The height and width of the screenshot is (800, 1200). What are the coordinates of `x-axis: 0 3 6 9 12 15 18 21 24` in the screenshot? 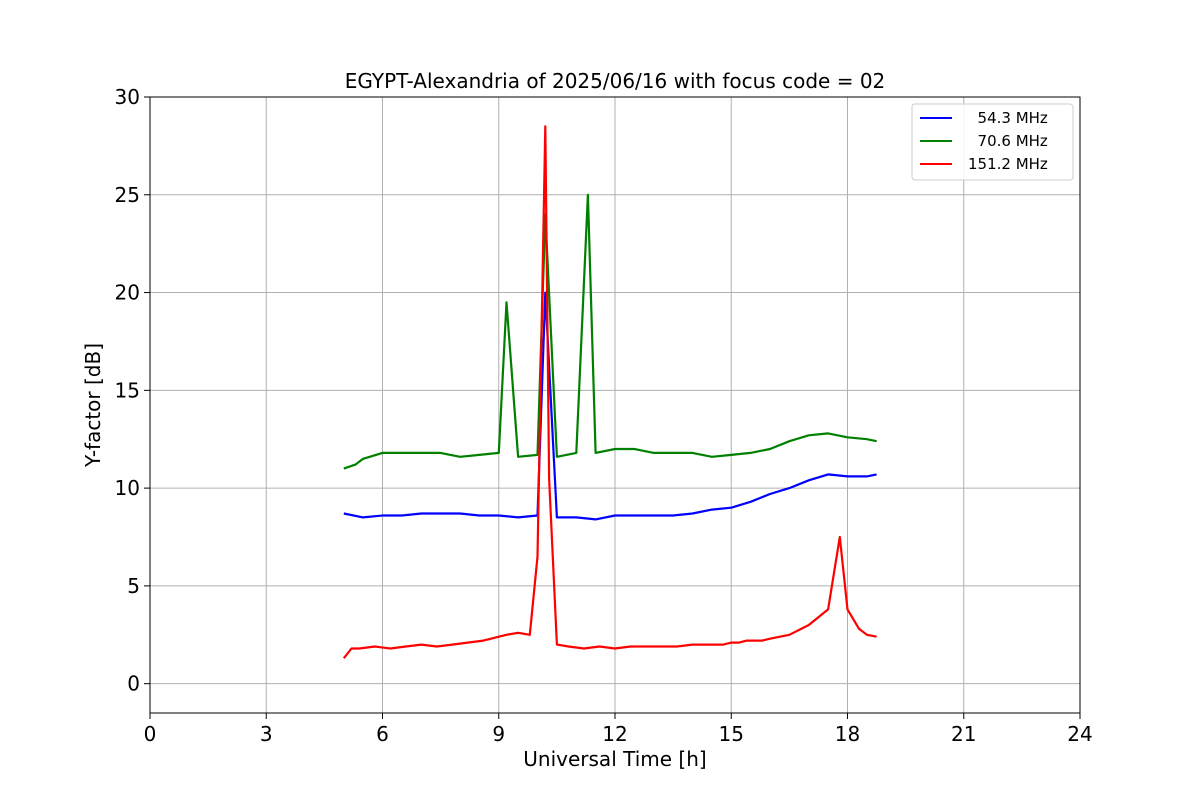 It's located at (618, 729).